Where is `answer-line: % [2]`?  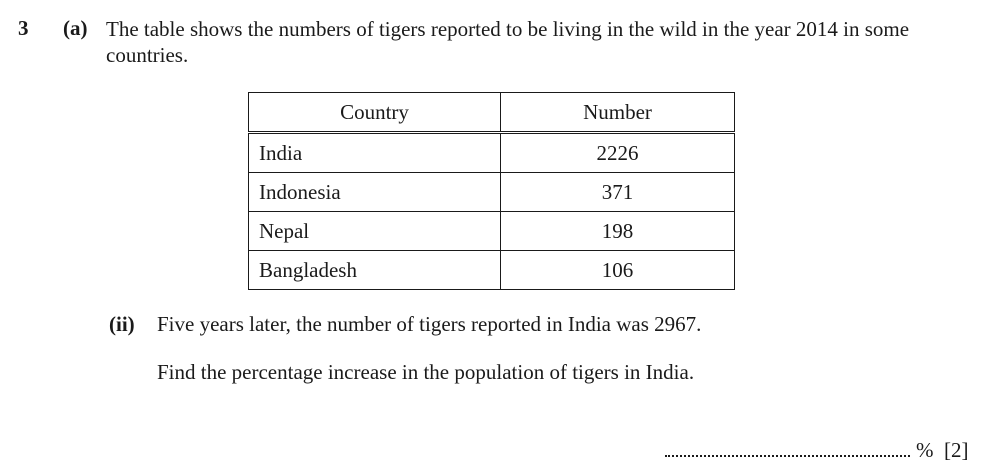 answer-line: % [2] is located at coordinates (817, 450).